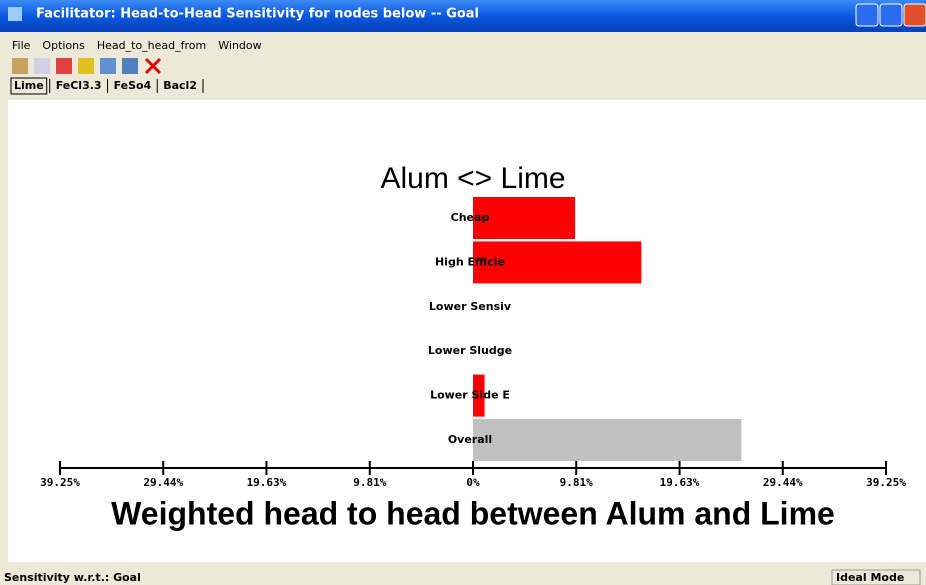 Image resolution: width=926 pixels, height=585 pixels. I want to click on maximize-button, so click(891, 15).